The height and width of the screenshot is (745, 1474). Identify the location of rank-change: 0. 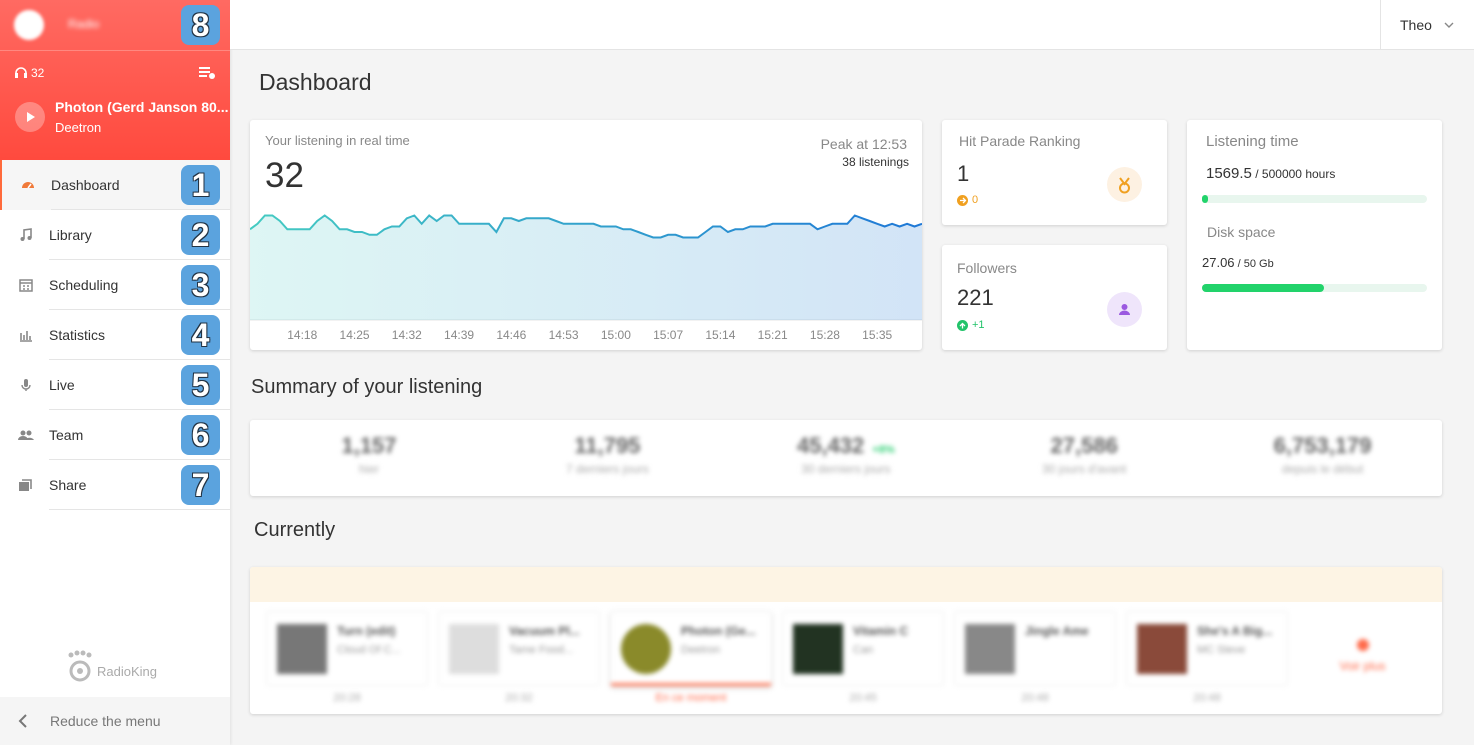
(975, 200).